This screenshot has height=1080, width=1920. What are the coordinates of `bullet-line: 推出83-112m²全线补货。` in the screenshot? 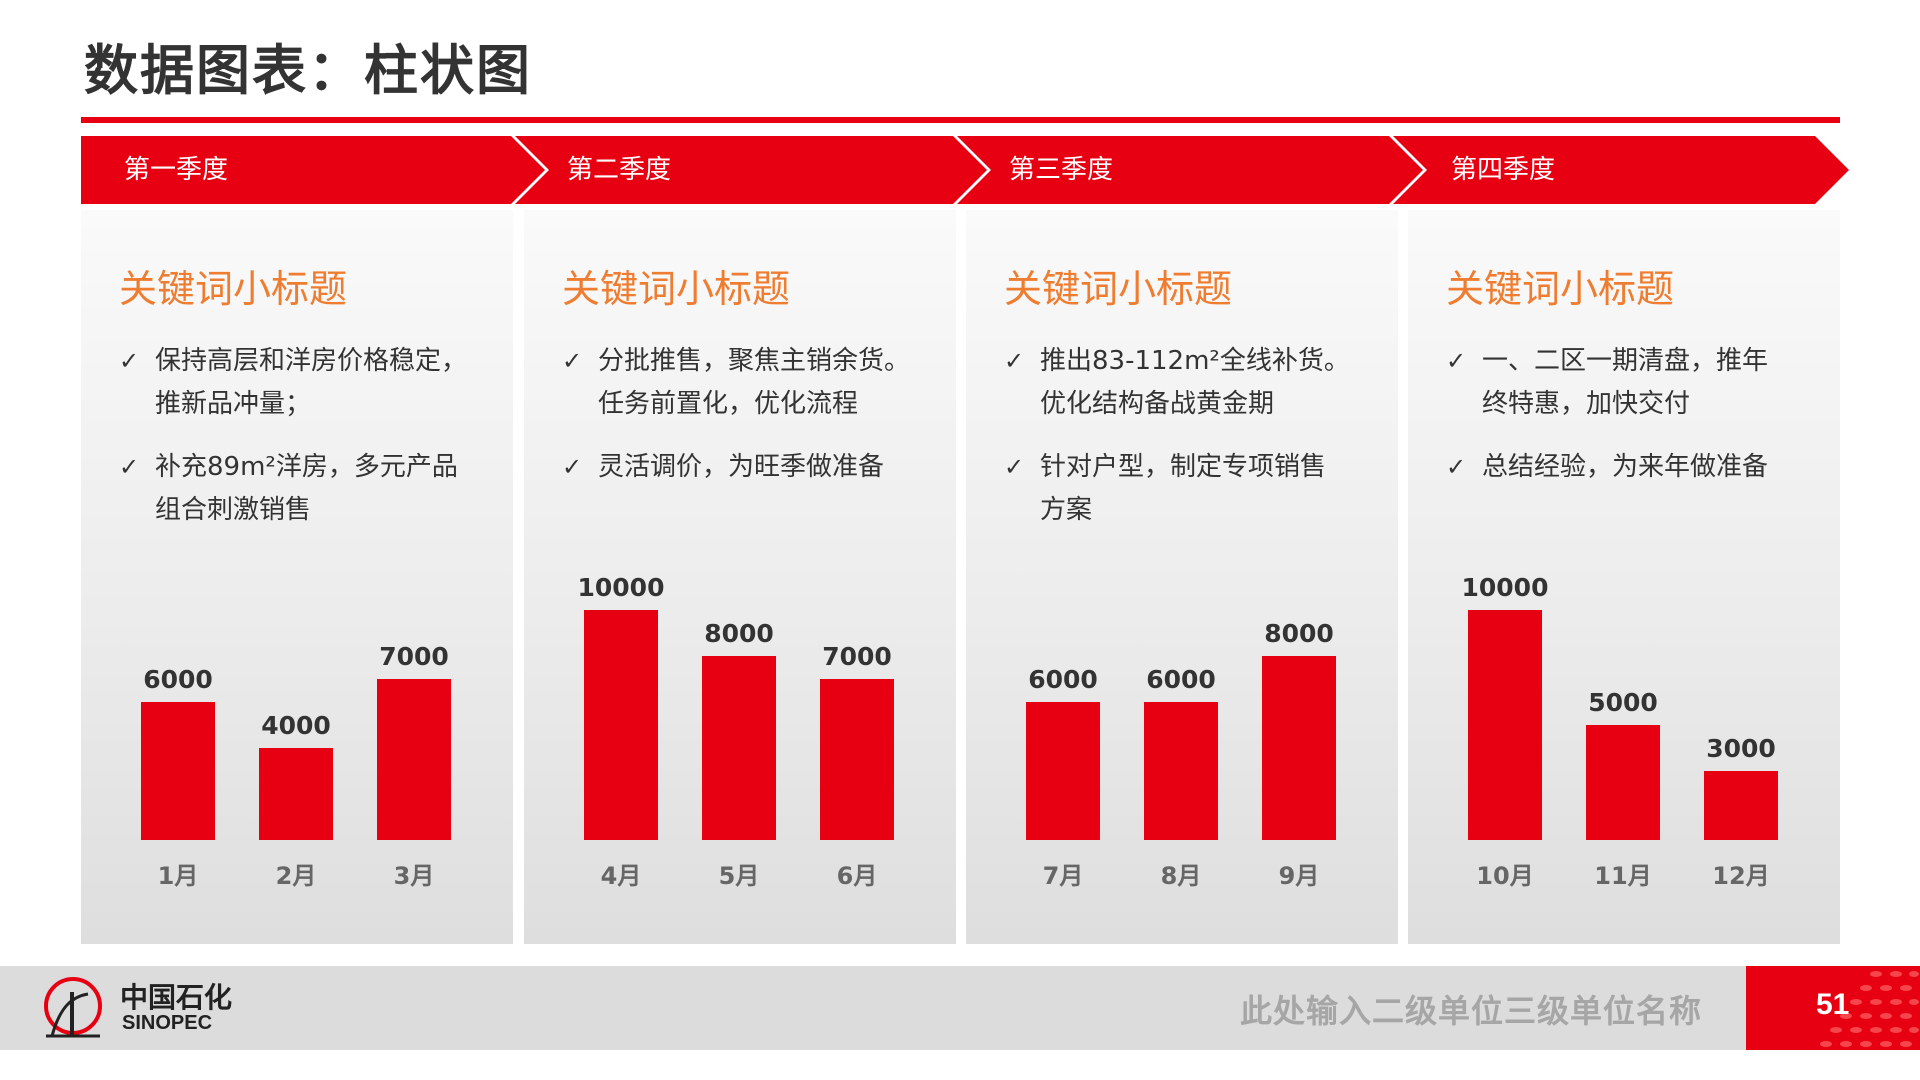 It's located at (1195, 361).